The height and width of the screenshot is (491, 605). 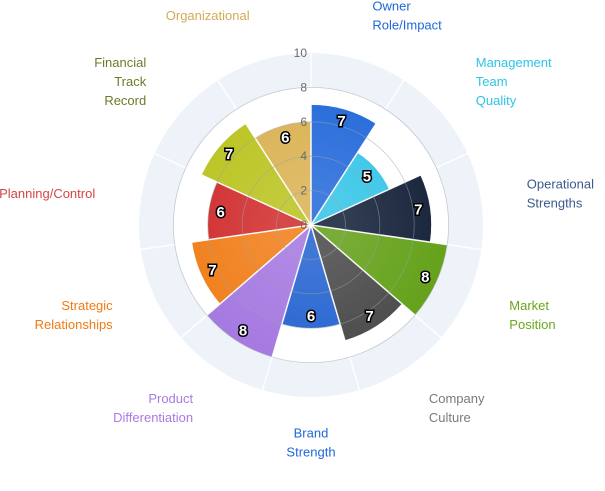 What do you see at coordinates (310, 443) in the screenshot?
I see `category-label-brand-strength: Brand Strength` at bounding box center [310, 443].